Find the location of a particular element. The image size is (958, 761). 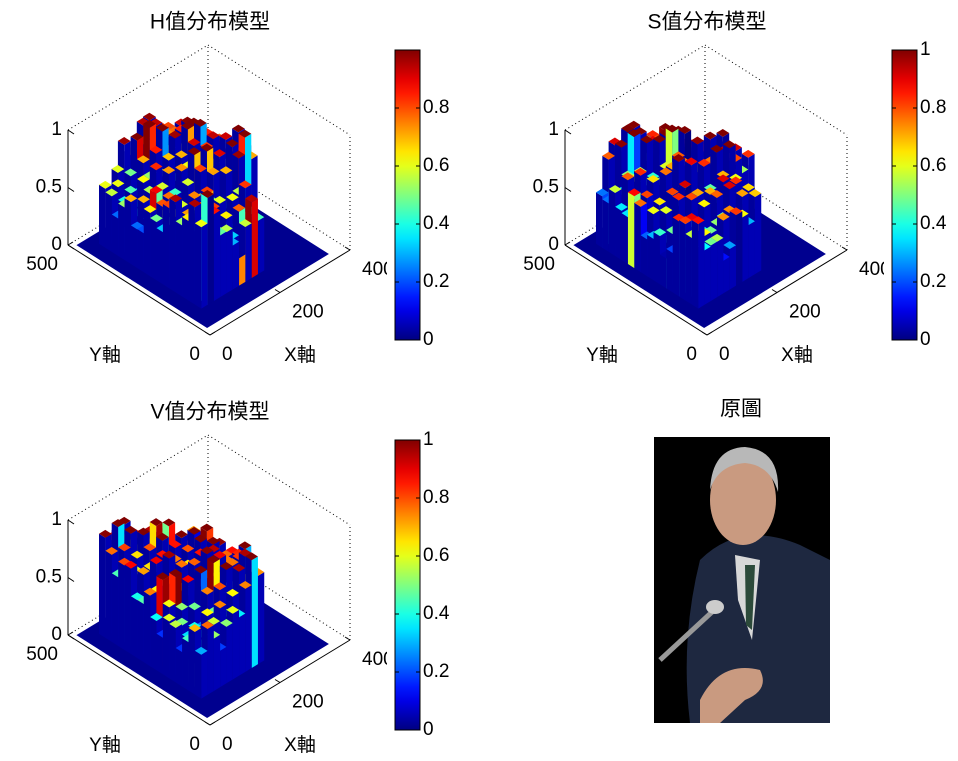

x-tick-label: 400 is located at coordinates (378, 659).